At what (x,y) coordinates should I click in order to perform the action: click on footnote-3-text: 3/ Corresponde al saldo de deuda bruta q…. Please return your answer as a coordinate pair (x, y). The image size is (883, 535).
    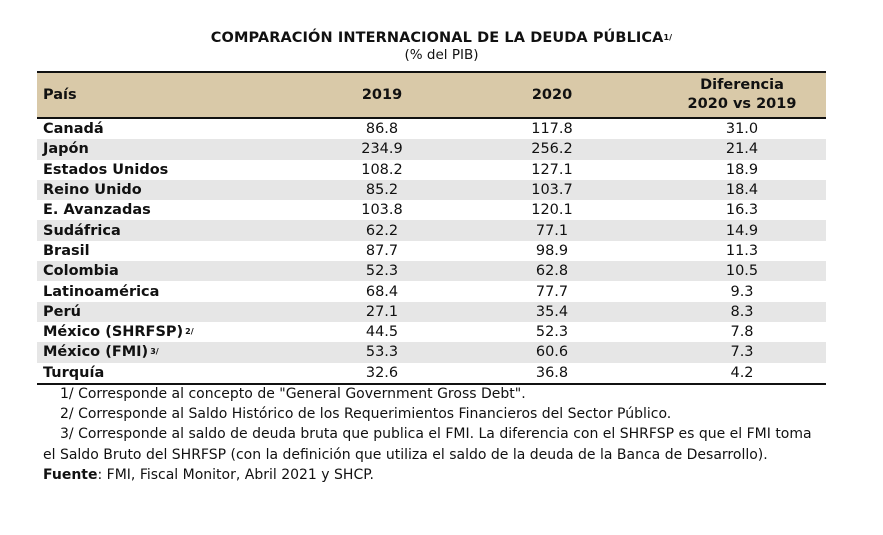
    Looking at the image, I should click on (427, 444).